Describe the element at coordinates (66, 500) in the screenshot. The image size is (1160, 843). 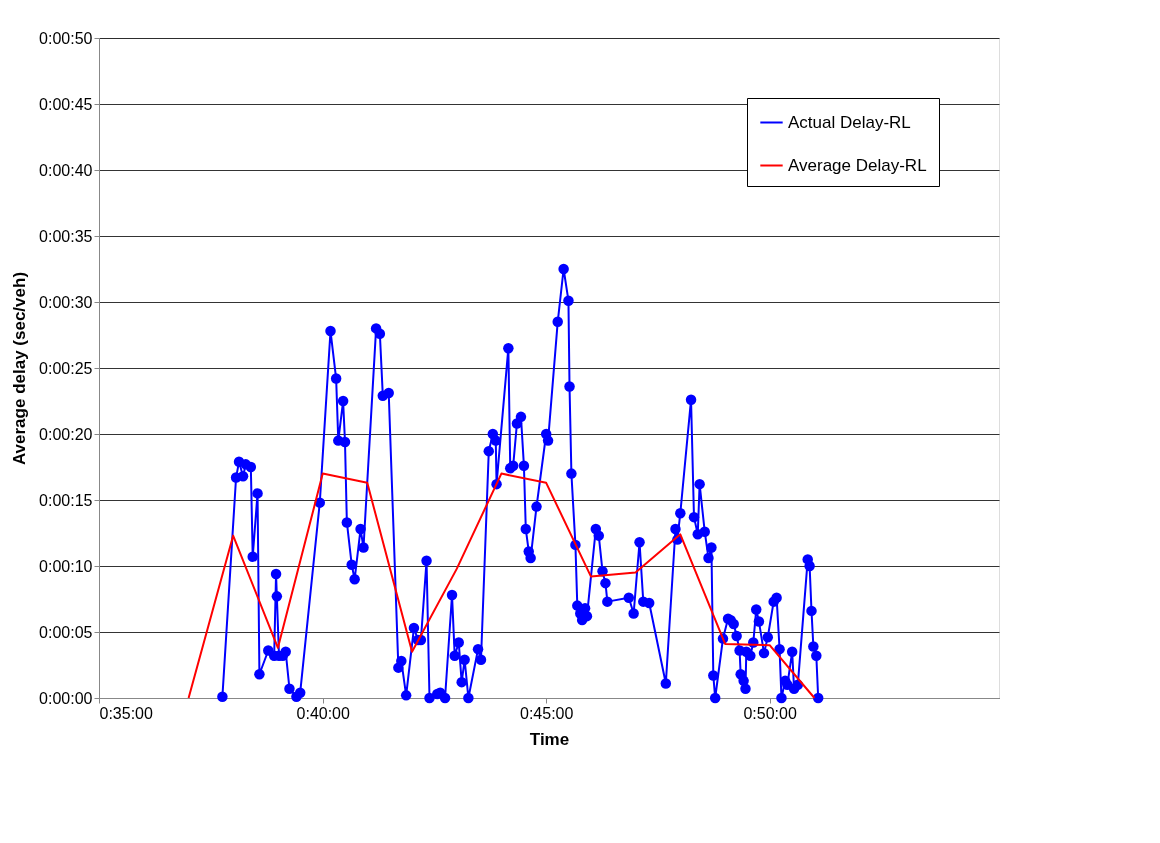
I see `y-tick-label: 0:00:15` at that location.